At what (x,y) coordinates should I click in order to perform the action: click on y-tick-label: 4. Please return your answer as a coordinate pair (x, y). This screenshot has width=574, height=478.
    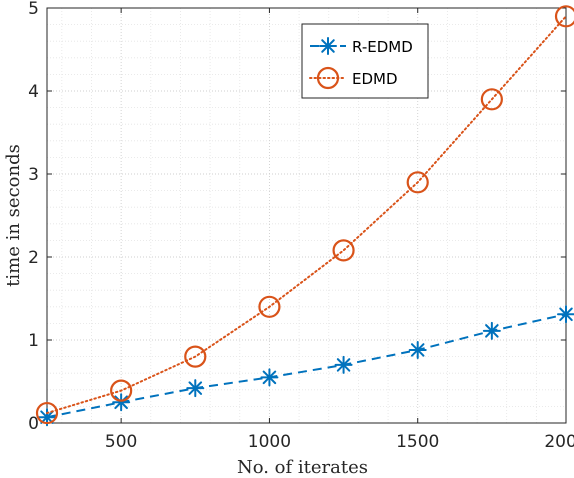
    Looking at the image, I should click on (33, 92).